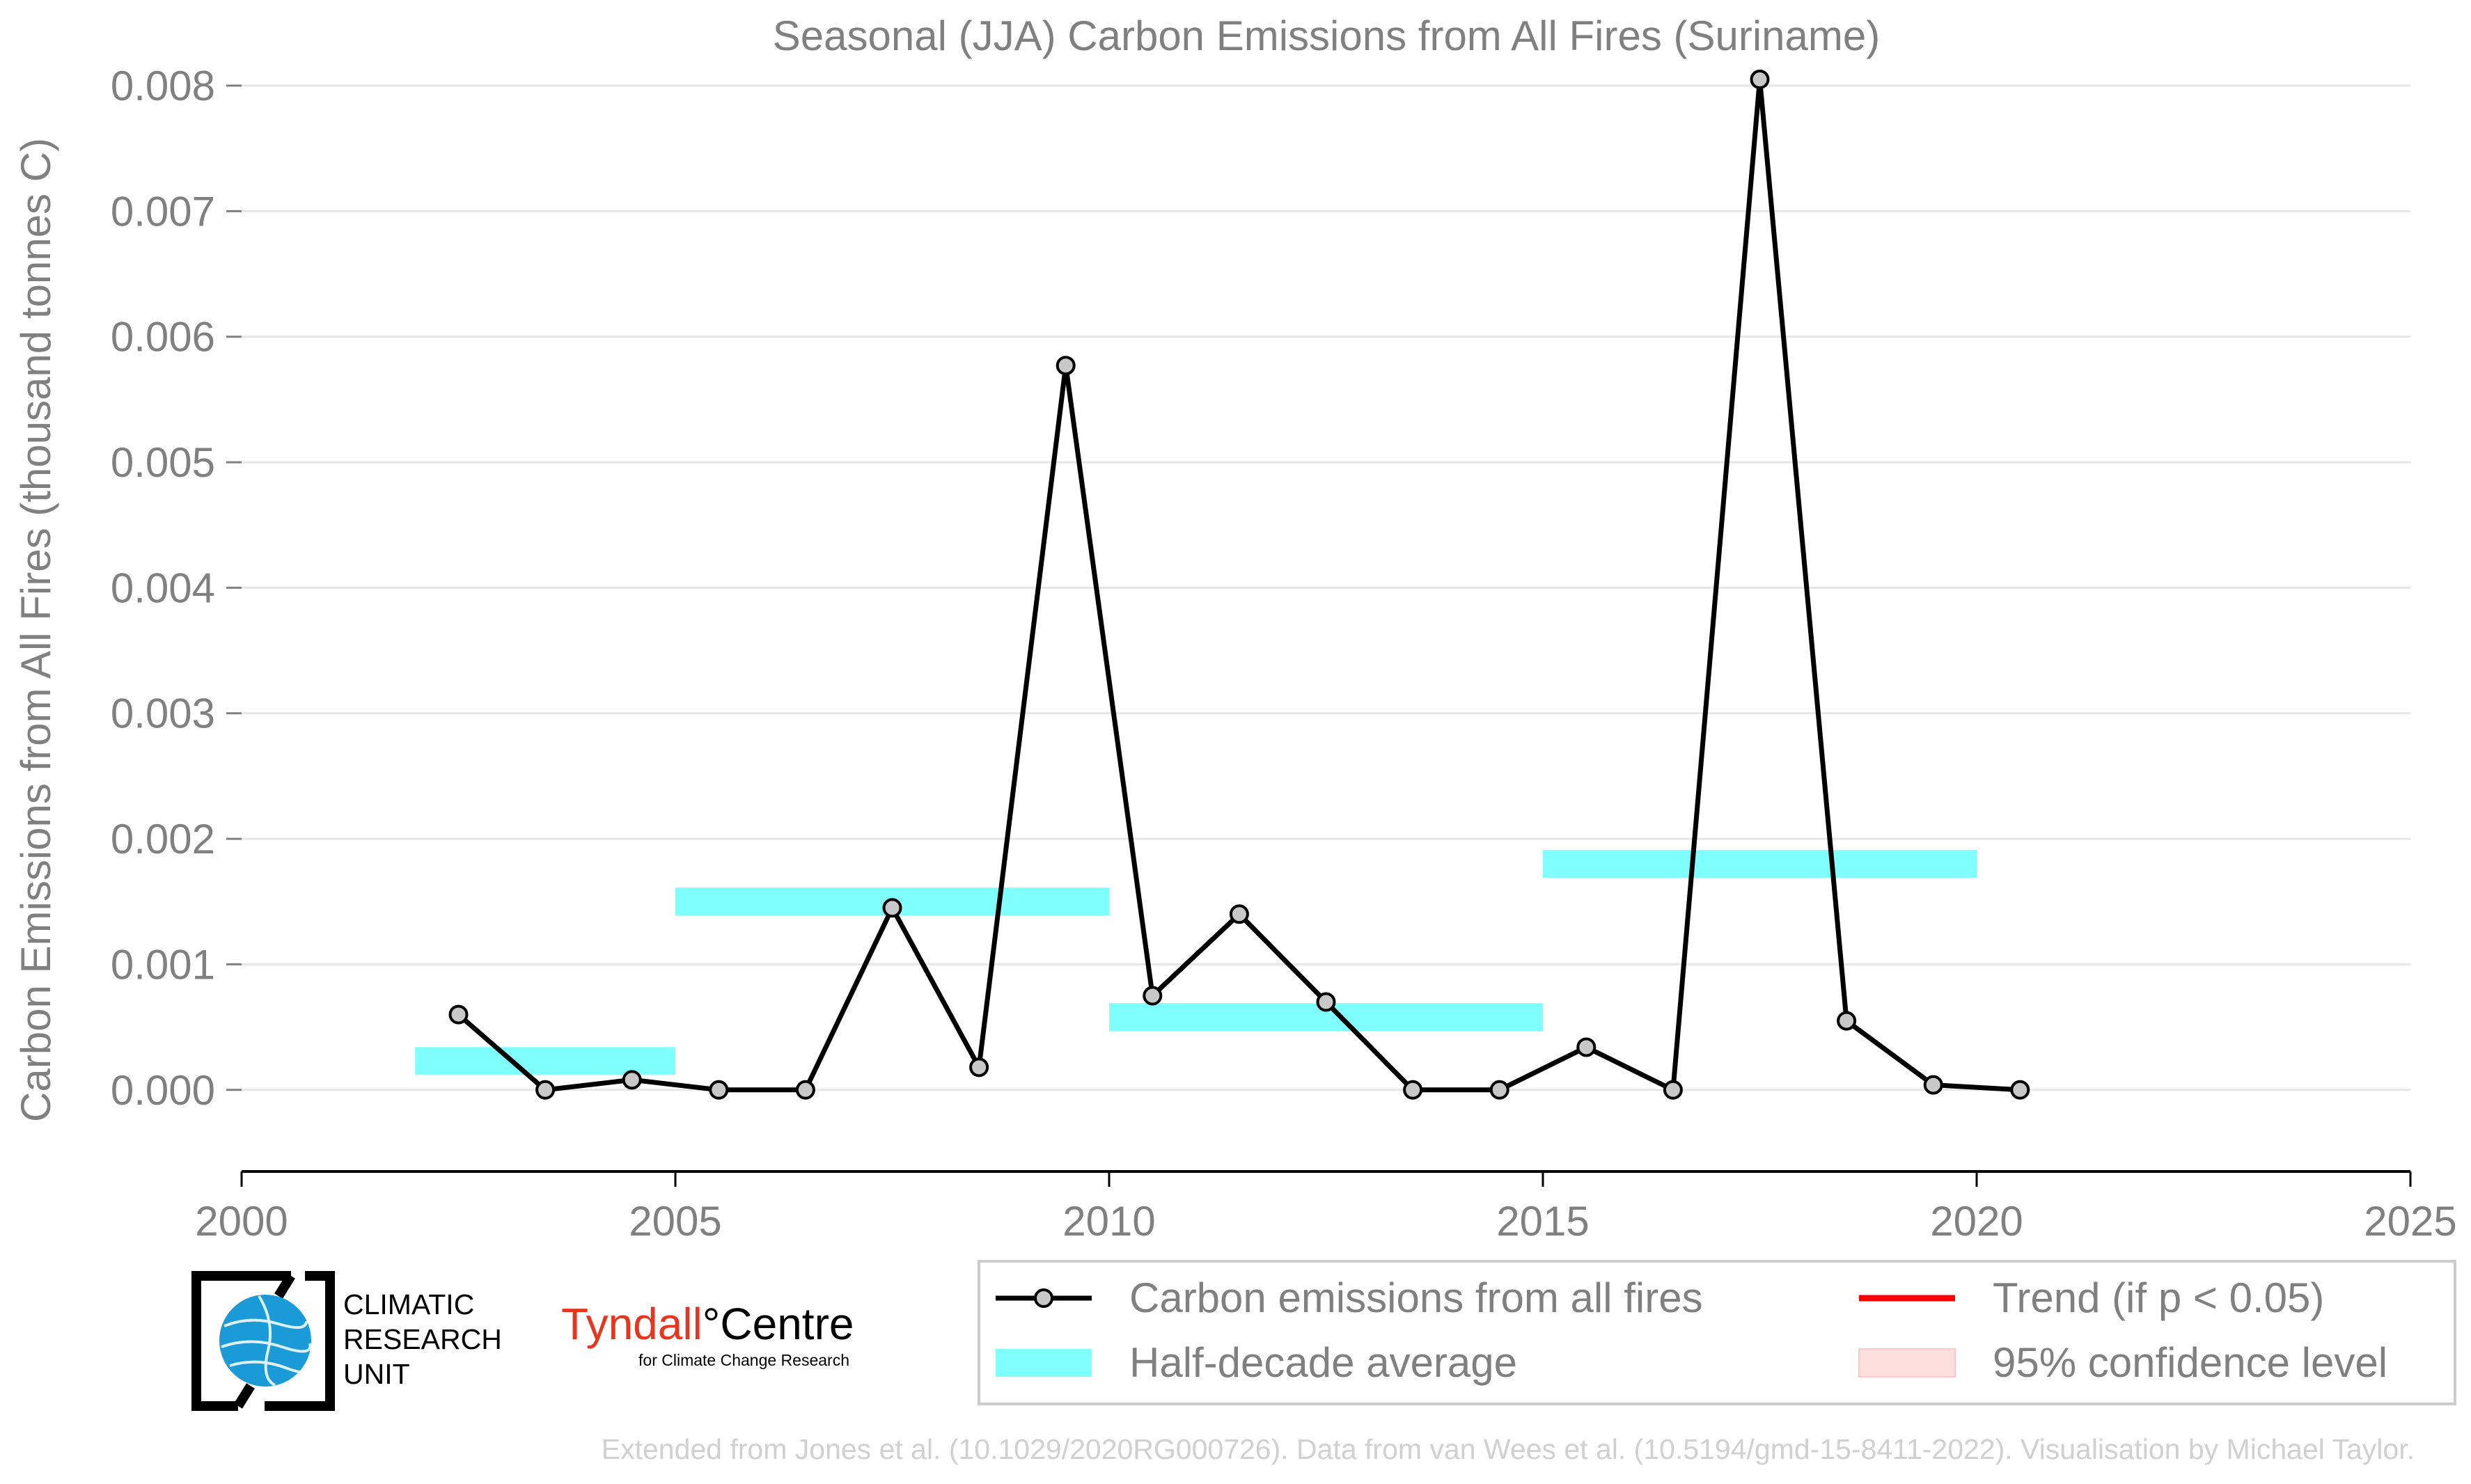 This screenshot has height=1484, width=2471. I want to click on tyndall-logo-name: Tyndall°Centre, so click(707, 1324).